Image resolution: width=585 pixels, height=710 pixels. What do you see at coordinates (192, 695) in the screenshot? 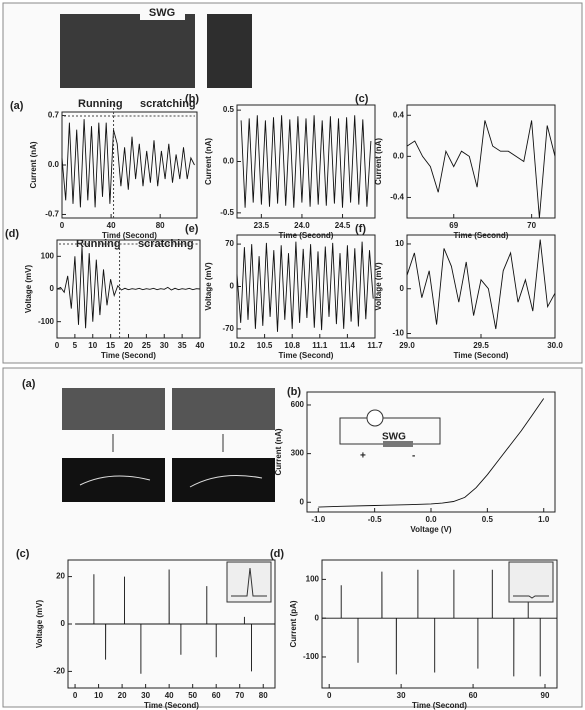
I see `x-tick-label: 50` at bounding box center [192, 695].